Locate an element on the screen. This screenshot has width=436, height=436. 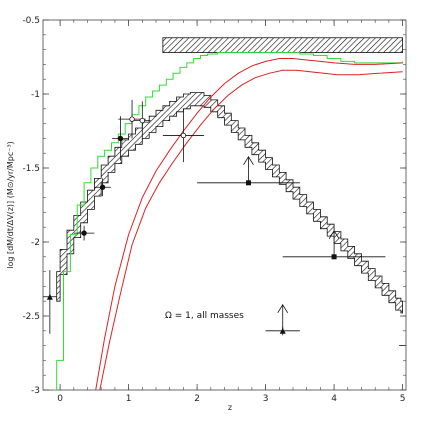
x-tick-label: 3 is located at coordinates (266, 399).